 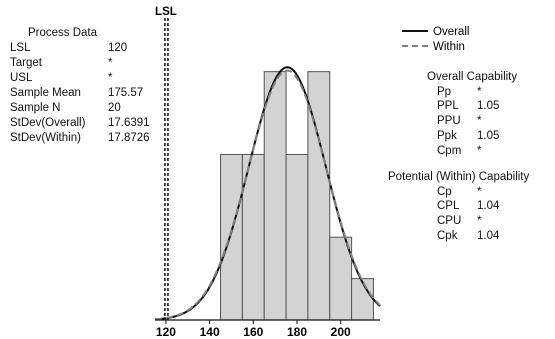 I want to click on overall-capability-row: PPL 1.05, so click(x=477, y=106).